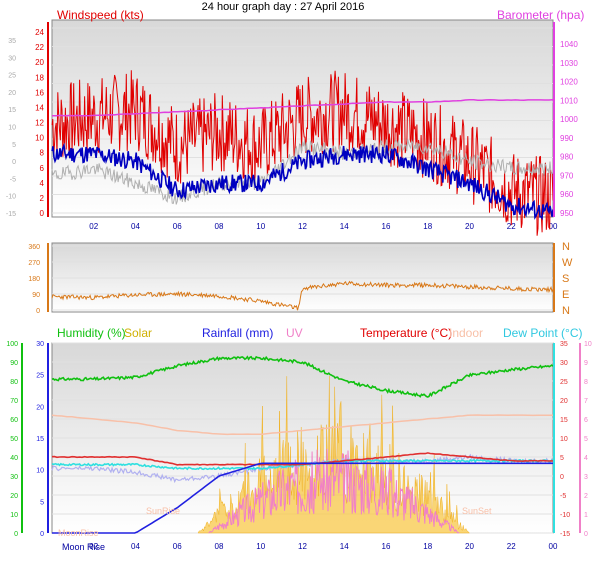 Image resolution: width=608 pixels, height=566 pixels. Describe the element at coordinates (12, 41) in the screenshot. I see `top-temp-tick: 35` at that location.